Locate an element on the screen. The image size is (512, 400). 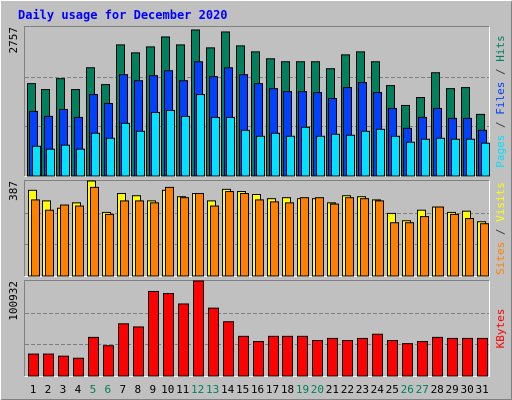
legend-entry: KBytes is located at coordinates (500, 329).